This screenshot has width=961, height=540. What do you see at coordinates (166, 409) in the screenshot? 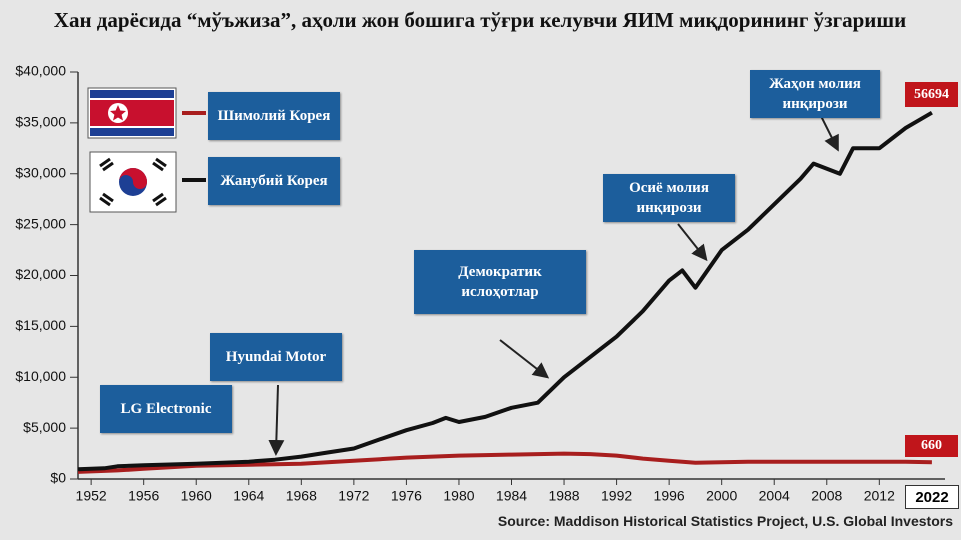
I see `annotation: LG Electronic` at bounding box center [166, 409].